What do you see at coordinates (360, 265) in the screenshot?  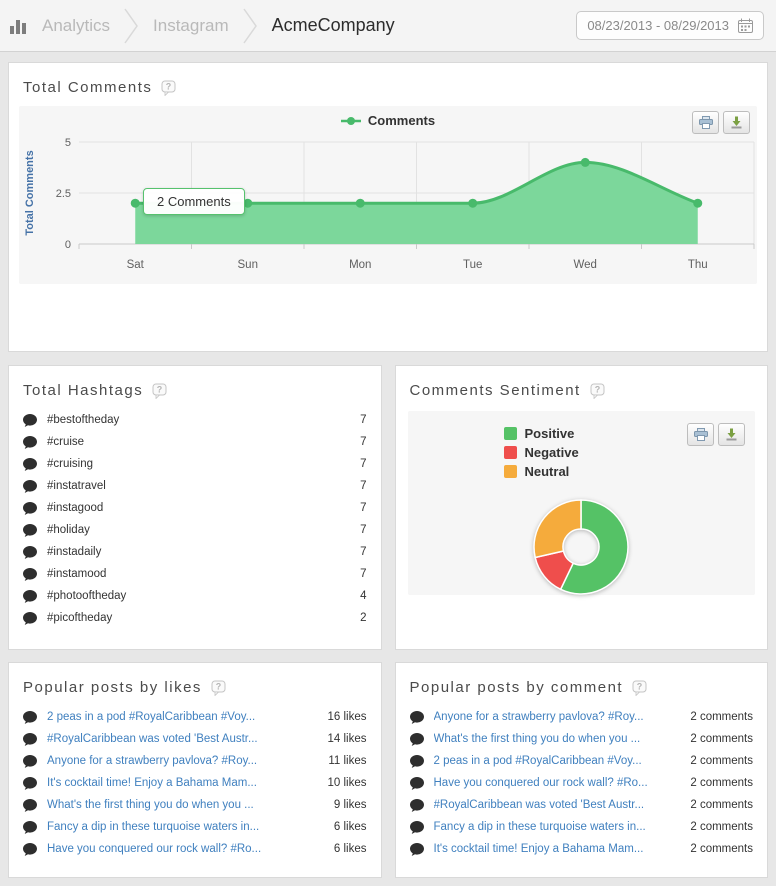 I see `svg-text: Mon` at bounding box center [360, 265].